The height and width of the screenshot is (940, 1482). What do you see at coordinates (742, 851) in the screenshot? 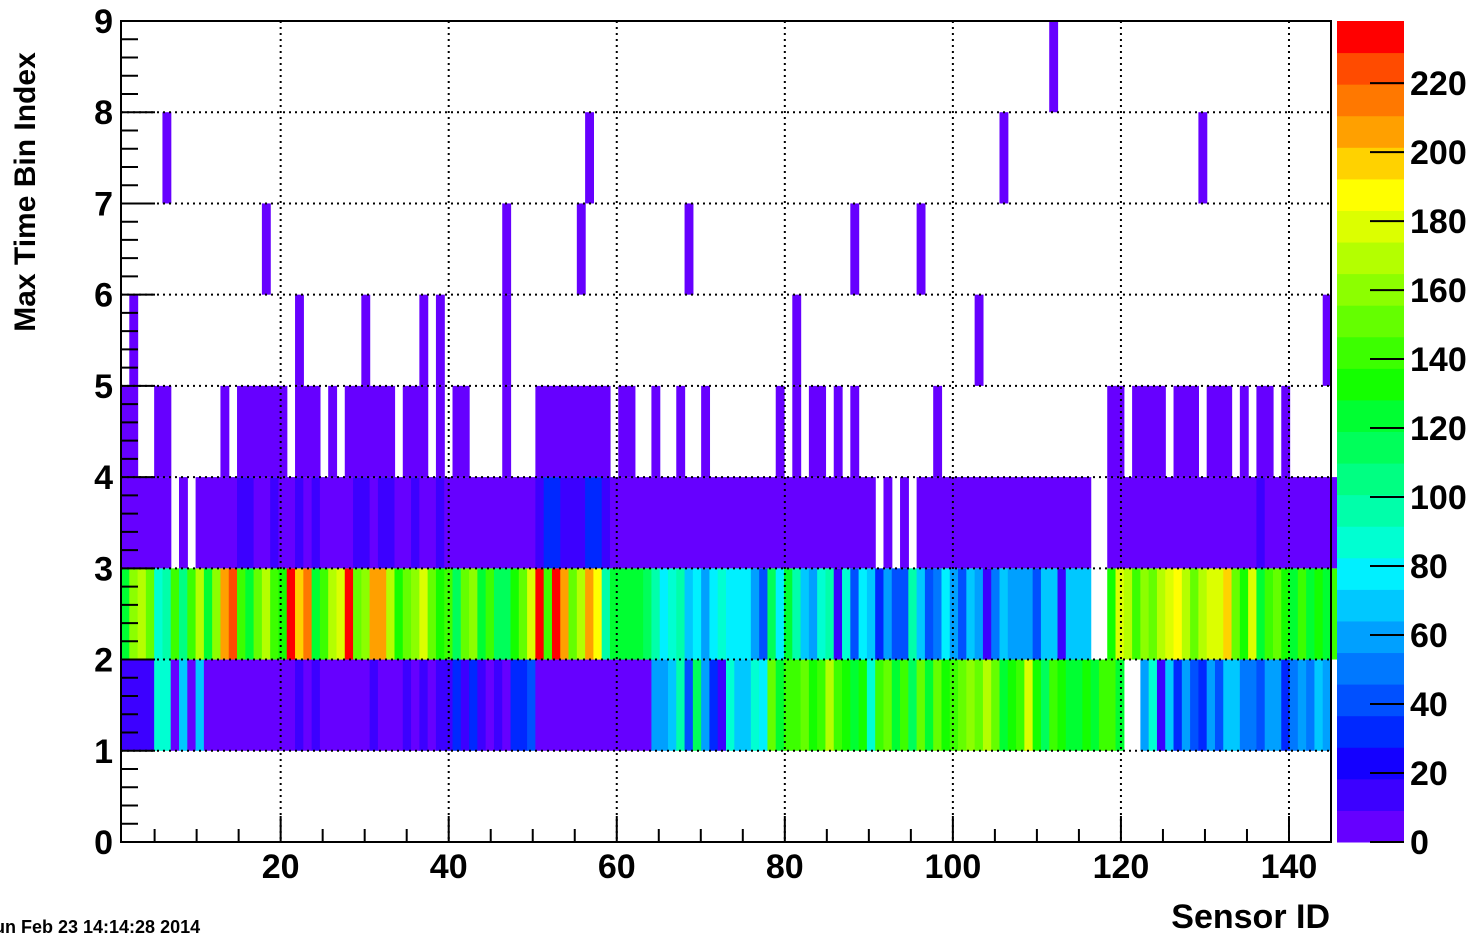
I see `x-axis: 20 40 60 80 100 120 140` at bounding box center [742, 851].